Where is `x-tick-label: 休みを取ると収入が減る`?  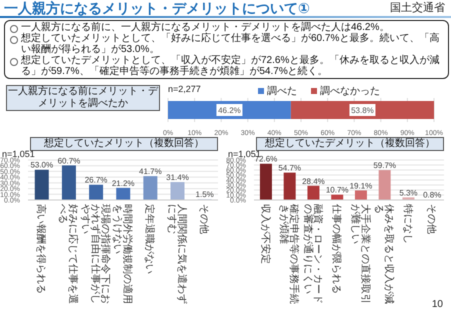 x-tick-label: 休みを取ると収入が減る is located at coordinates (384, 254).